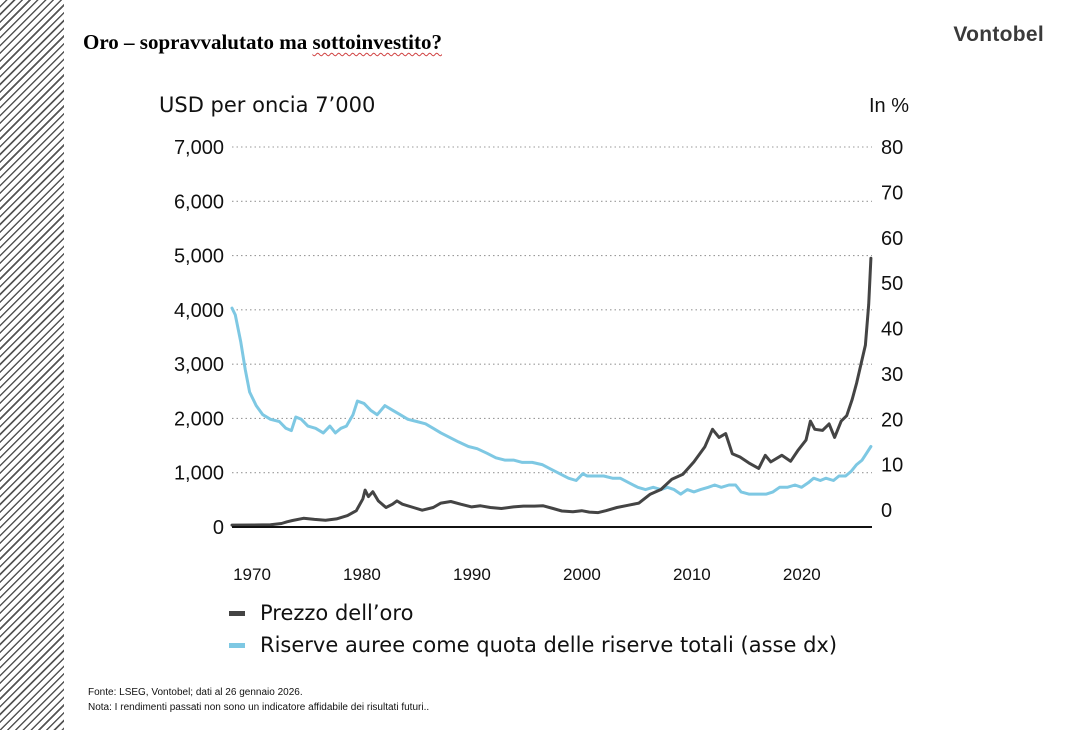 The height and width of the screenshot is (730, 1068). Describe the element at coordinates (199, 419) in the screenshot. I see `y-left-tick-label: 2,000` at that location.